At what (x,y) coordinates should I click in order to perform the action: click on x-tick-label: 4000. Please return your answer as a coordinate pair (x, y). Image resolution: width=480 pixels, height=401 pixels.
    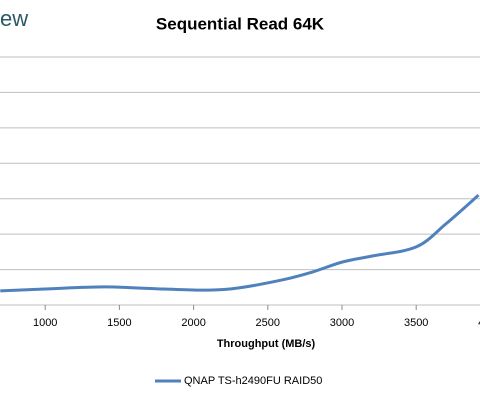
    Looking at the image, I should click on (479, 323).